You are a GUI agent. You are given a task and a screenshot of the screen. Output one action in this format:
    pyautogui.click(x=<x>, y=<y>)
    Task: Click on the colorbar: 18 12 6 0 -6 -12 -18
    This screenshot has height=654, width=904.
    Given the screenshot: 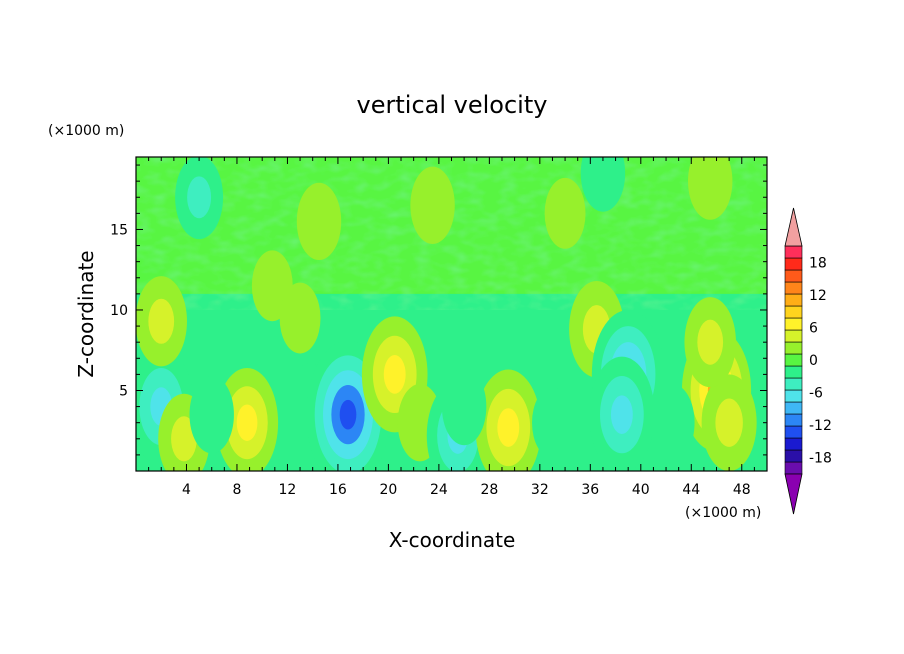 What is the action you would take?
    pyautogui.click(x=808, y=361)
    